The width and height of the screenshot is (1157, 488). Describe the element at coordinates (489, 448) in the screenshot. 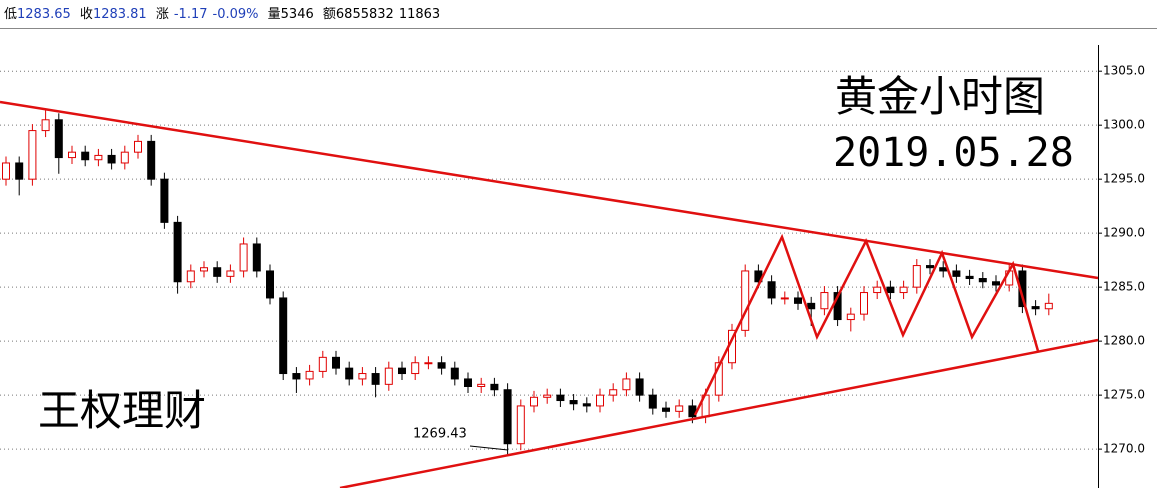

I see `low-pointer` at that location.